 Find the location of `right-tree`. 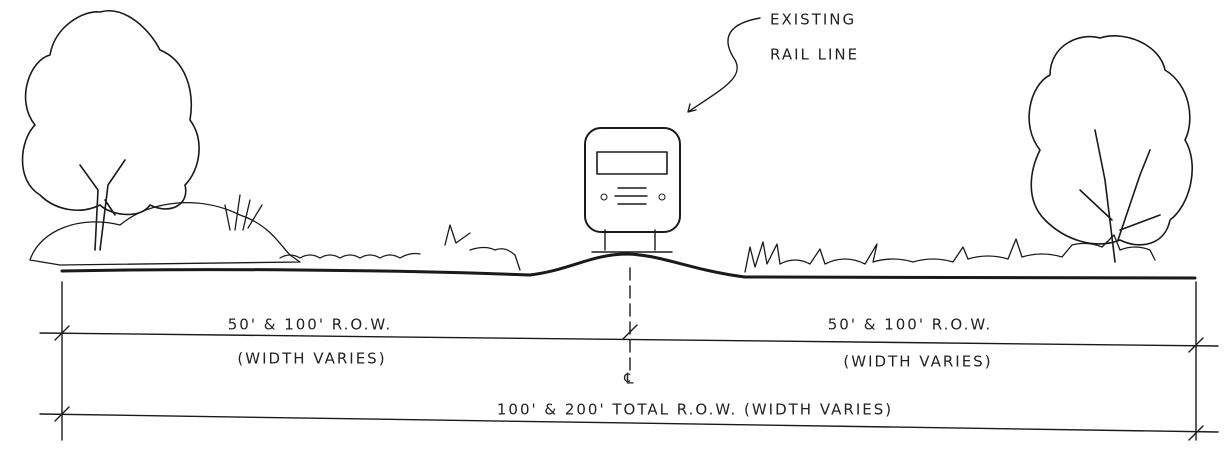

right-tree is located at coordinates (1110, 149).